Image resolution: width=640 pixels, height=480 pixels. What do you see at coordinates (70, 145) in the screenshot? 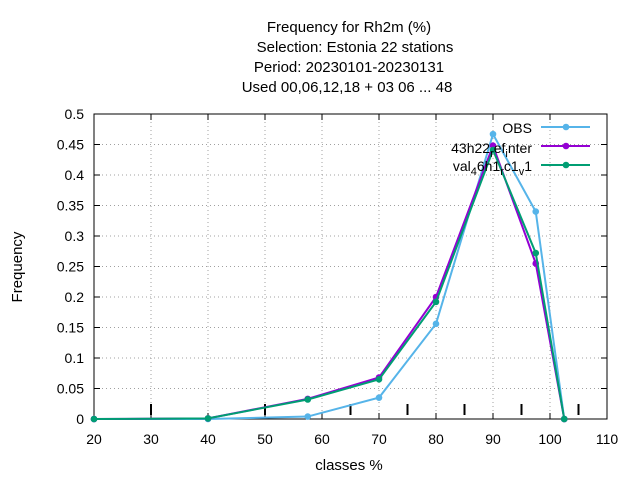
I see `y-tick-label-0-45: 0.45` at bounding box center [70, 145].